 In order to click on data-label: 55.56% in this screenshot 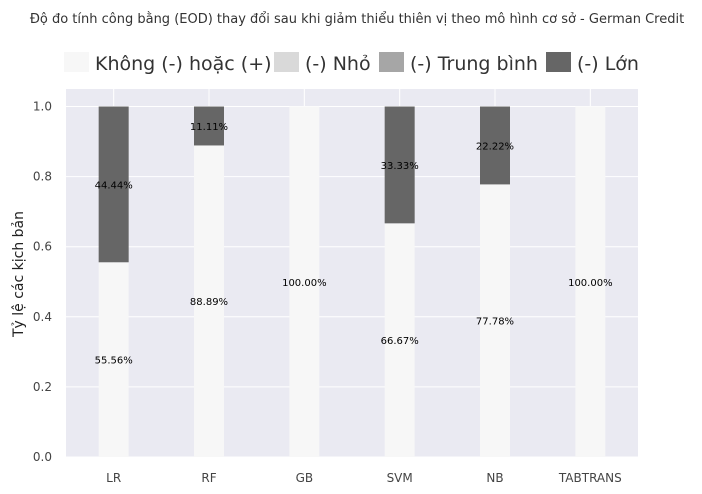, I will do `click(114, 361)`.